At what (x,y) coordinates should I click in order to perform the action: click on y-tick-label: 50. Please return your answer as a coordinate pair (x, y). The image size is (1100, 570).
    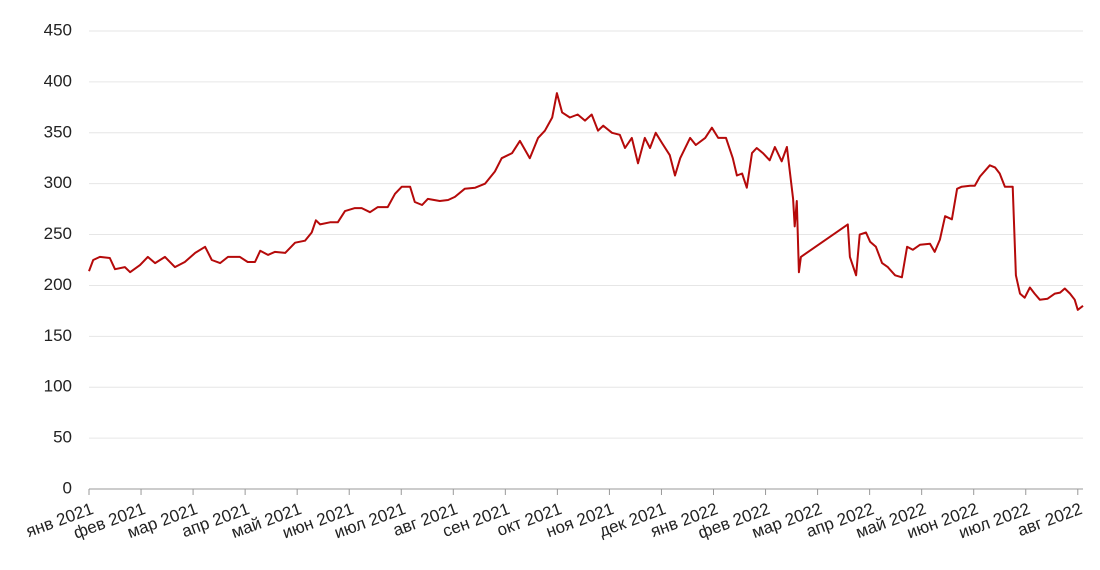
    Looking at the image, I should click on (62, 437).